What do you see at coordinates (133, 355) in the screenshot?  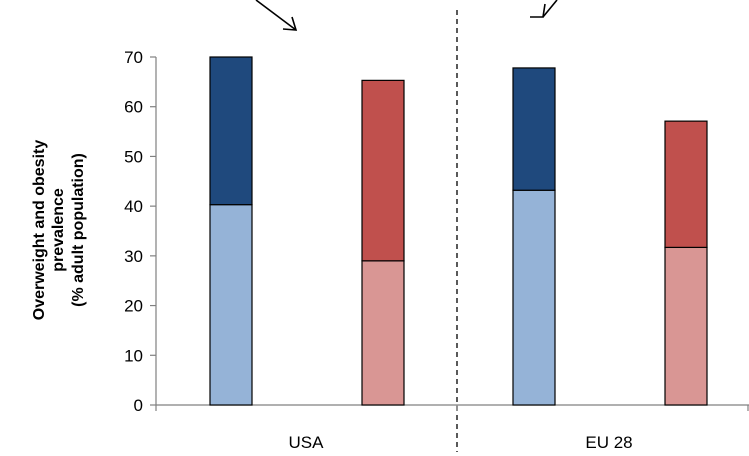 I see `y-tick-label: 10` at bounding box center [133, 355].